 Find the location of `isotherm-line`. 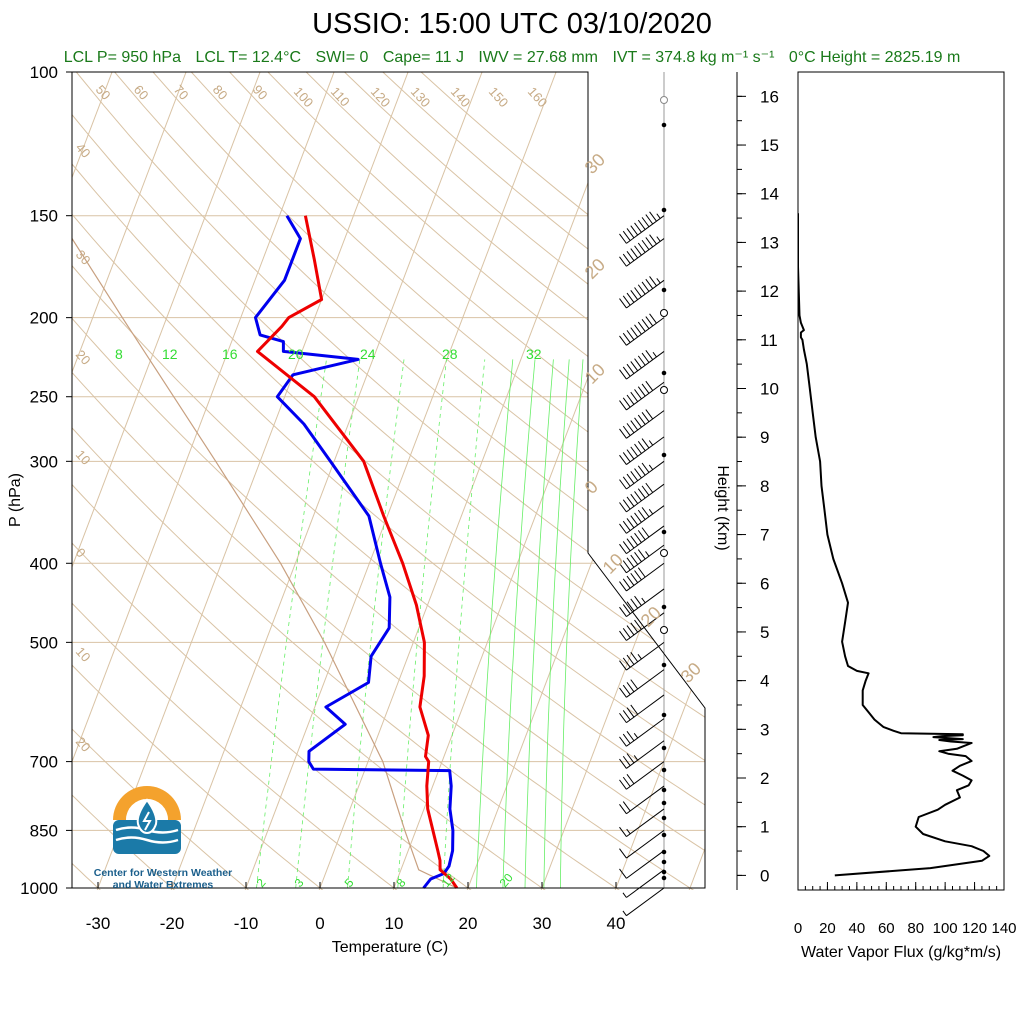

isotherm-line is located at coordinates (166, 320).